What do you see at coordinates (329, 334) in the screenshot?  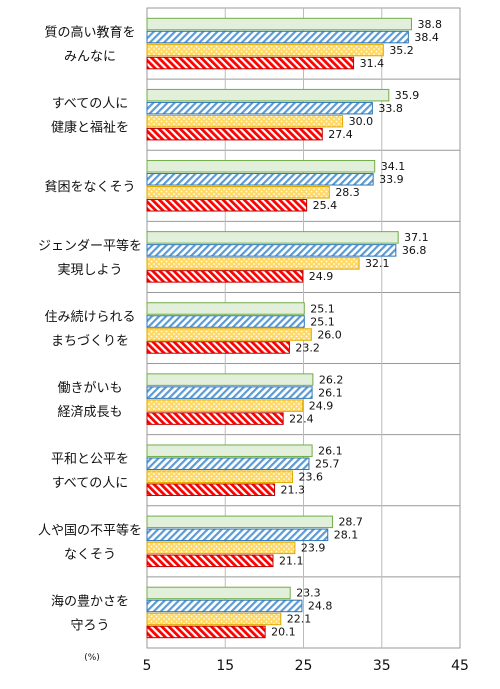 I see `data-label: 26.0` at bounding box center [329, 334].